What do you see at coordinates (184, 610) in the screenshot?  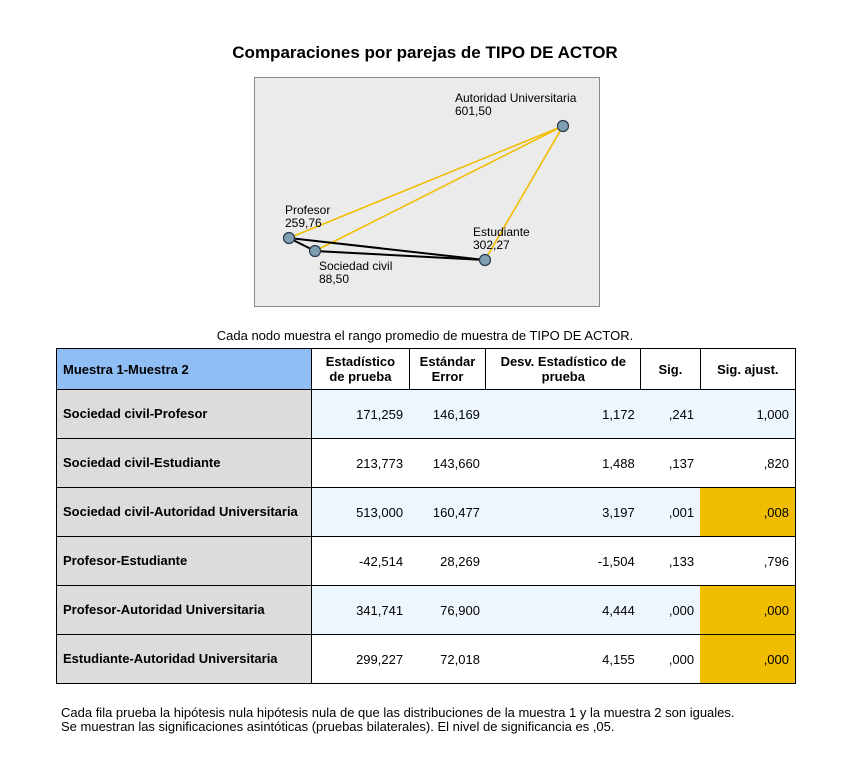 I see `row-label: Profesor-Autoridad Universitaria` at bounding box center [184, 610].